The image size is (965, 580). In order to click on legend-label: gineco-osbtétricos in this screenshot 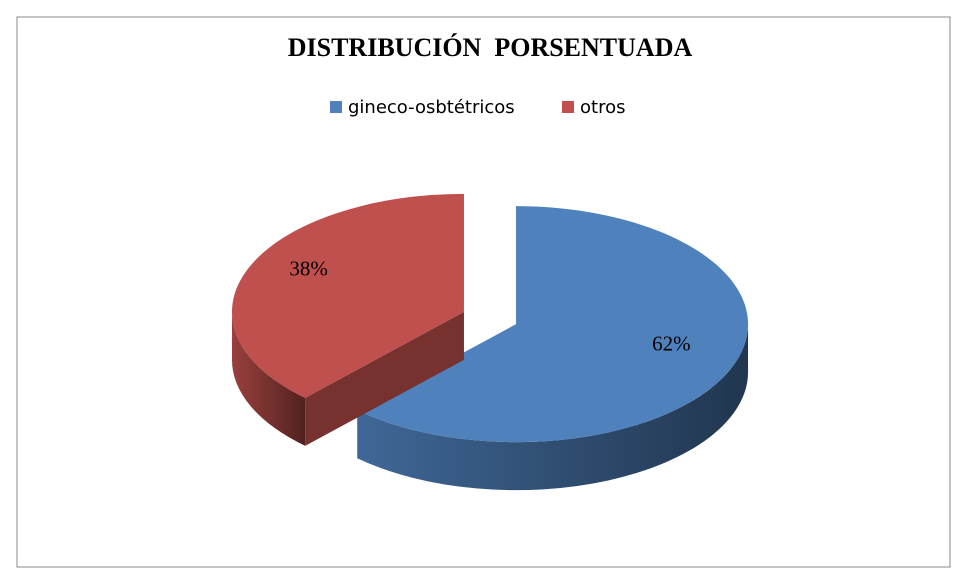, I will do `click(431, 107)`.